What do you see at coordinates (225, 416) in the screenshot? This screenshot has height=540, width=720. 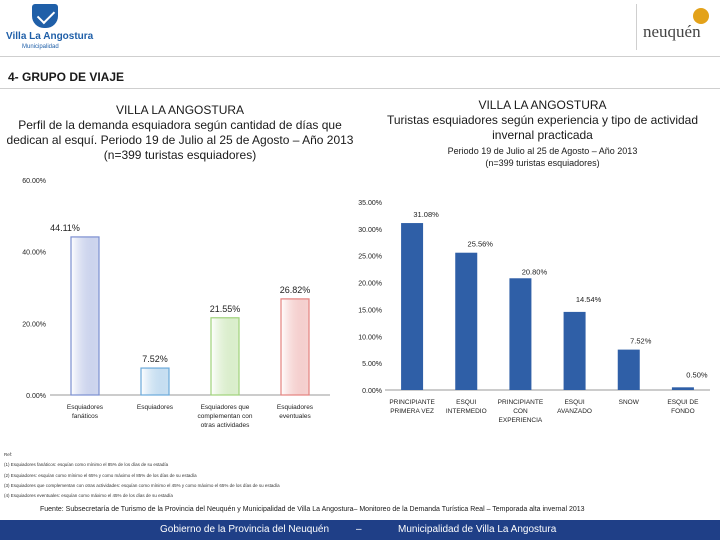 I see `left-category-label: complementan con` at bounding box center [225, 416].